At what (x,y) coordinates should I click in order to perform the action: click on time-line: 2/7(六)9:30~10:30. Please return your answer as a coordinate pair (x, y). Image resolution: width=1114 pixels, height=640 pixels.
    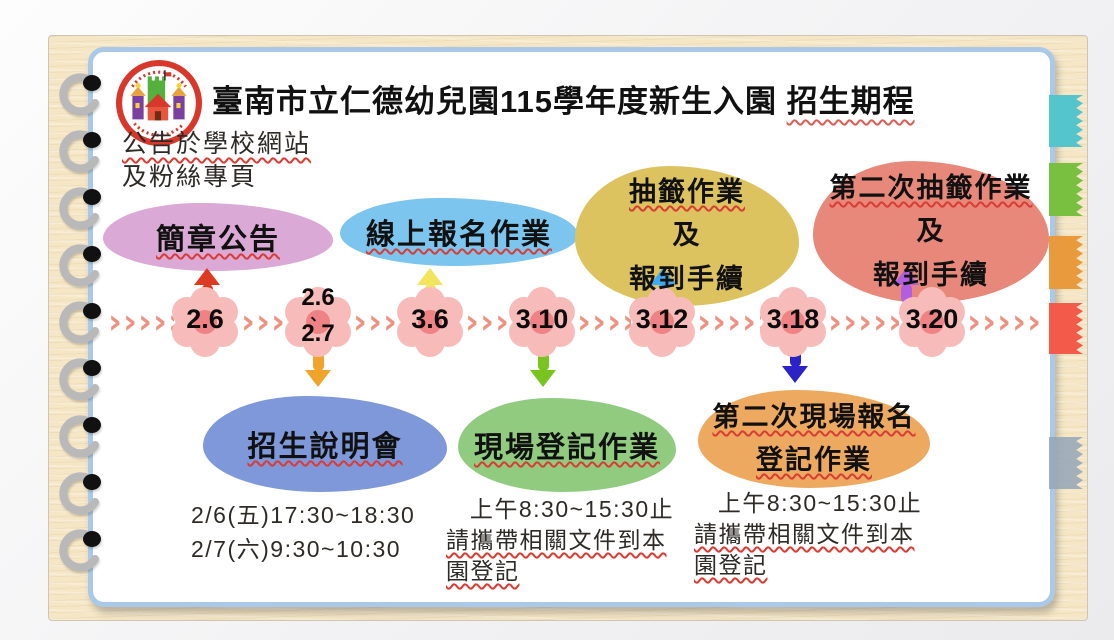
    Looking at the image, I should click on (296, 549).